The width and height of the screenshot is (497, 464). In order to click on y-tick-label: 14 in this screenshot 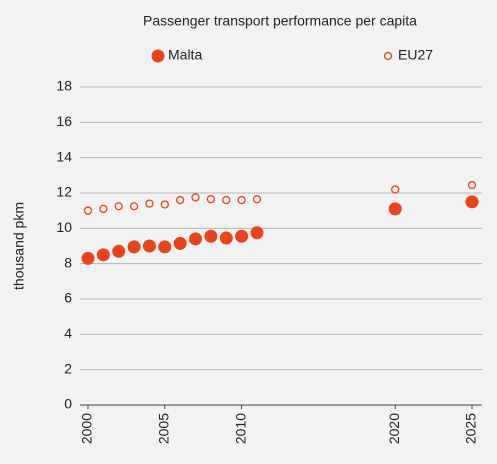, I will do `click(64, 156)`.